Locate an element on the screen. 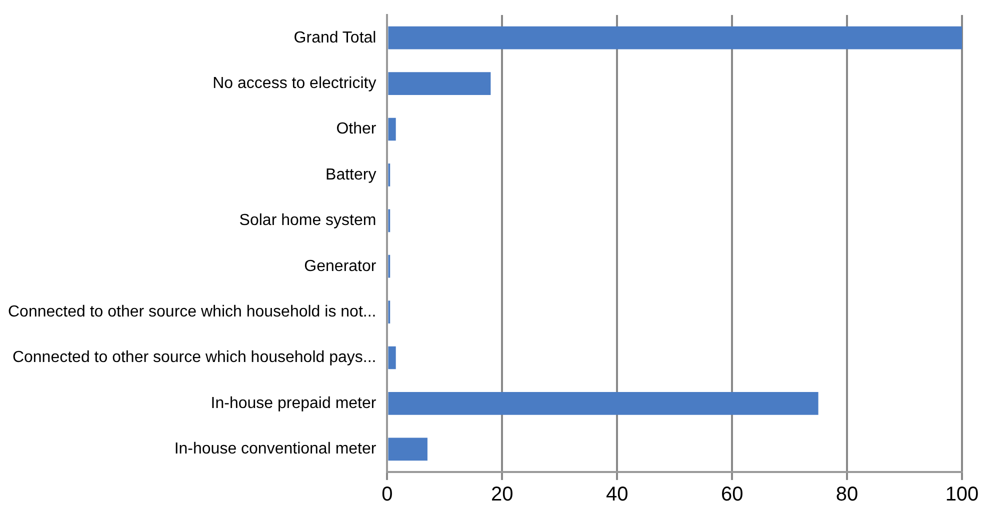 Image resolution: width=982 pixels, height=515 pixels. y-tick-label: In-house prepaid meter is located at coordinates (293, 403).